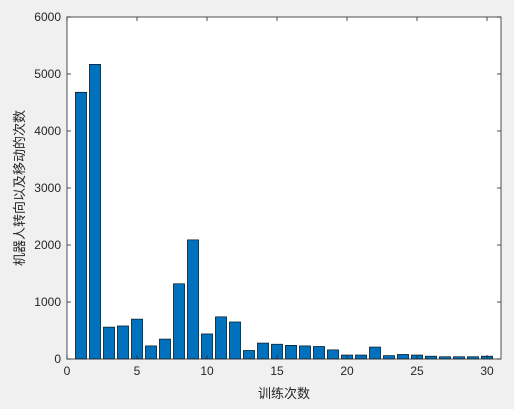 The height and width of the screenshot is (409, 514). What do you see at coordinates (284, 394) in the screenshot?
I see `x-axis-label: 训练次数` at bounding box center [284, 394].